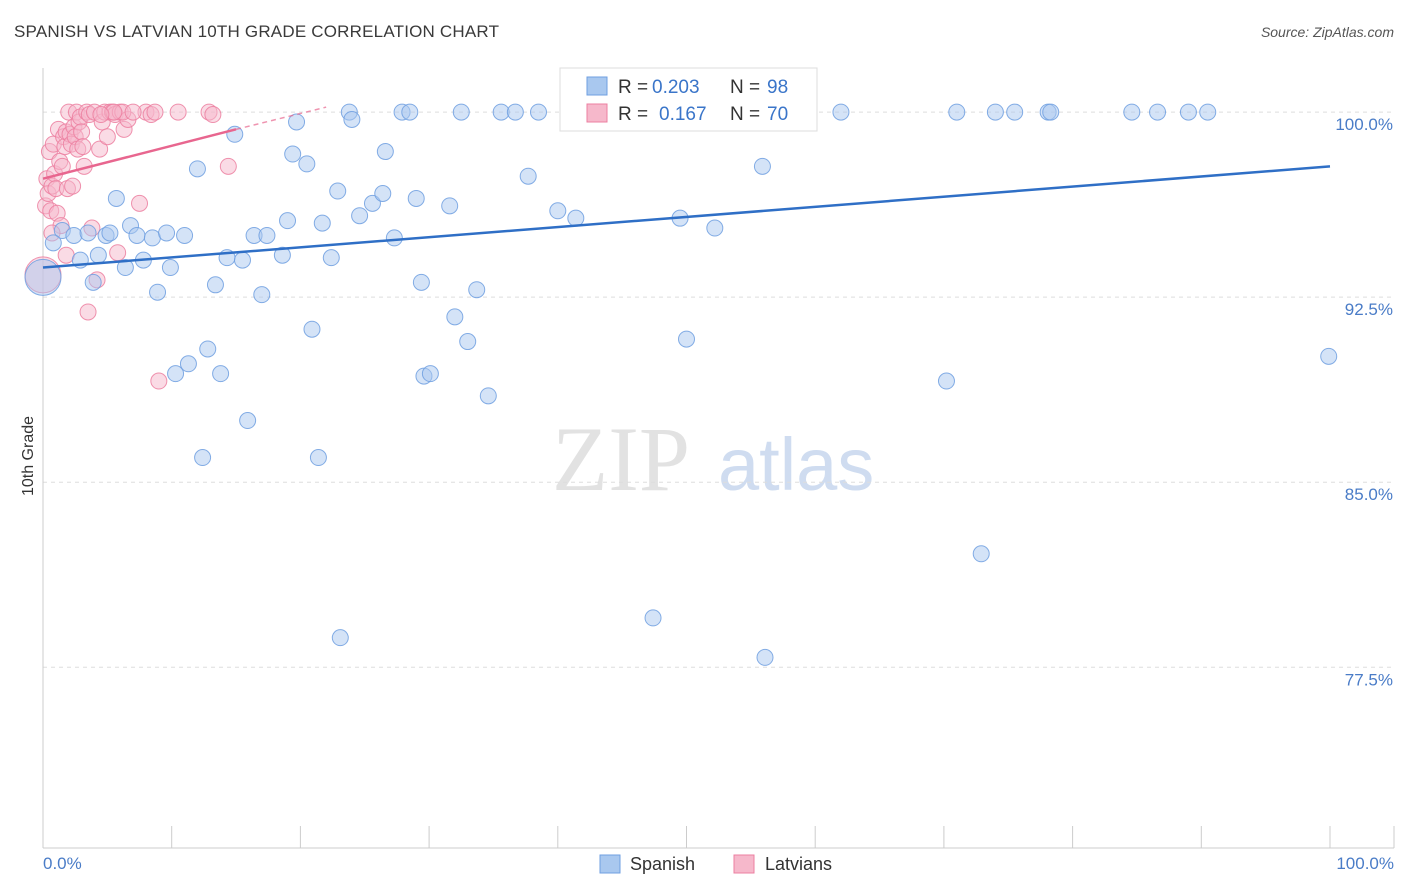  Describe the element at coordinates (62, 863) in the screenshot. I see `x-tick-label-min: 0.0%` at that location.